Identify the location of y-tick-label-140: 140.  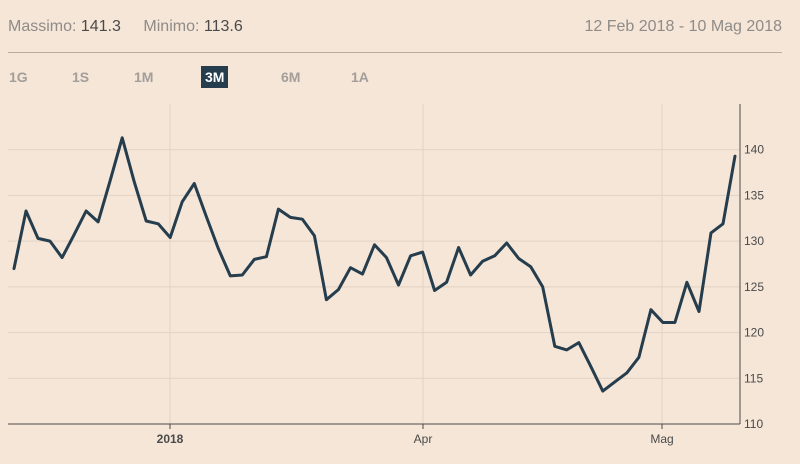
(754, 150).